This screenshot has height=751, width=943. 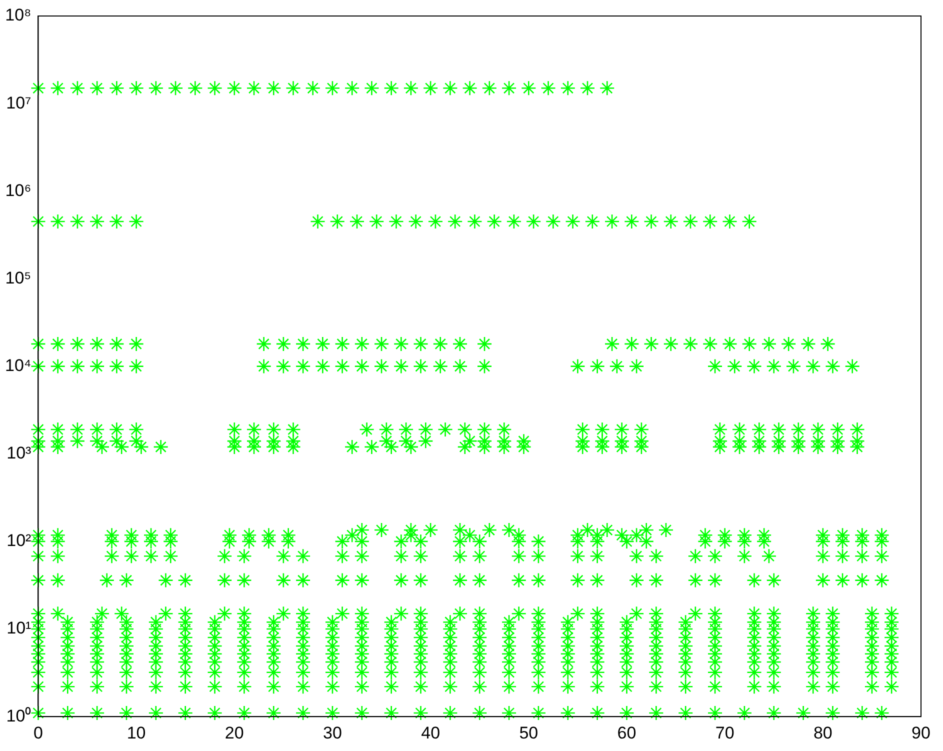 What do you see at coordinates (822, 732) in the screenshot?
I see `x-tick-label: 80` at bounding box center [822, 732].